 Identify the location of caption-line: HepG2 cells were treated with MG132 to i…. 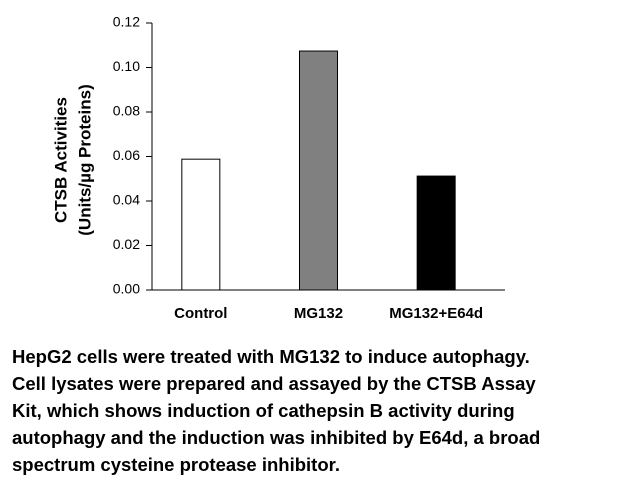
(271, 356).